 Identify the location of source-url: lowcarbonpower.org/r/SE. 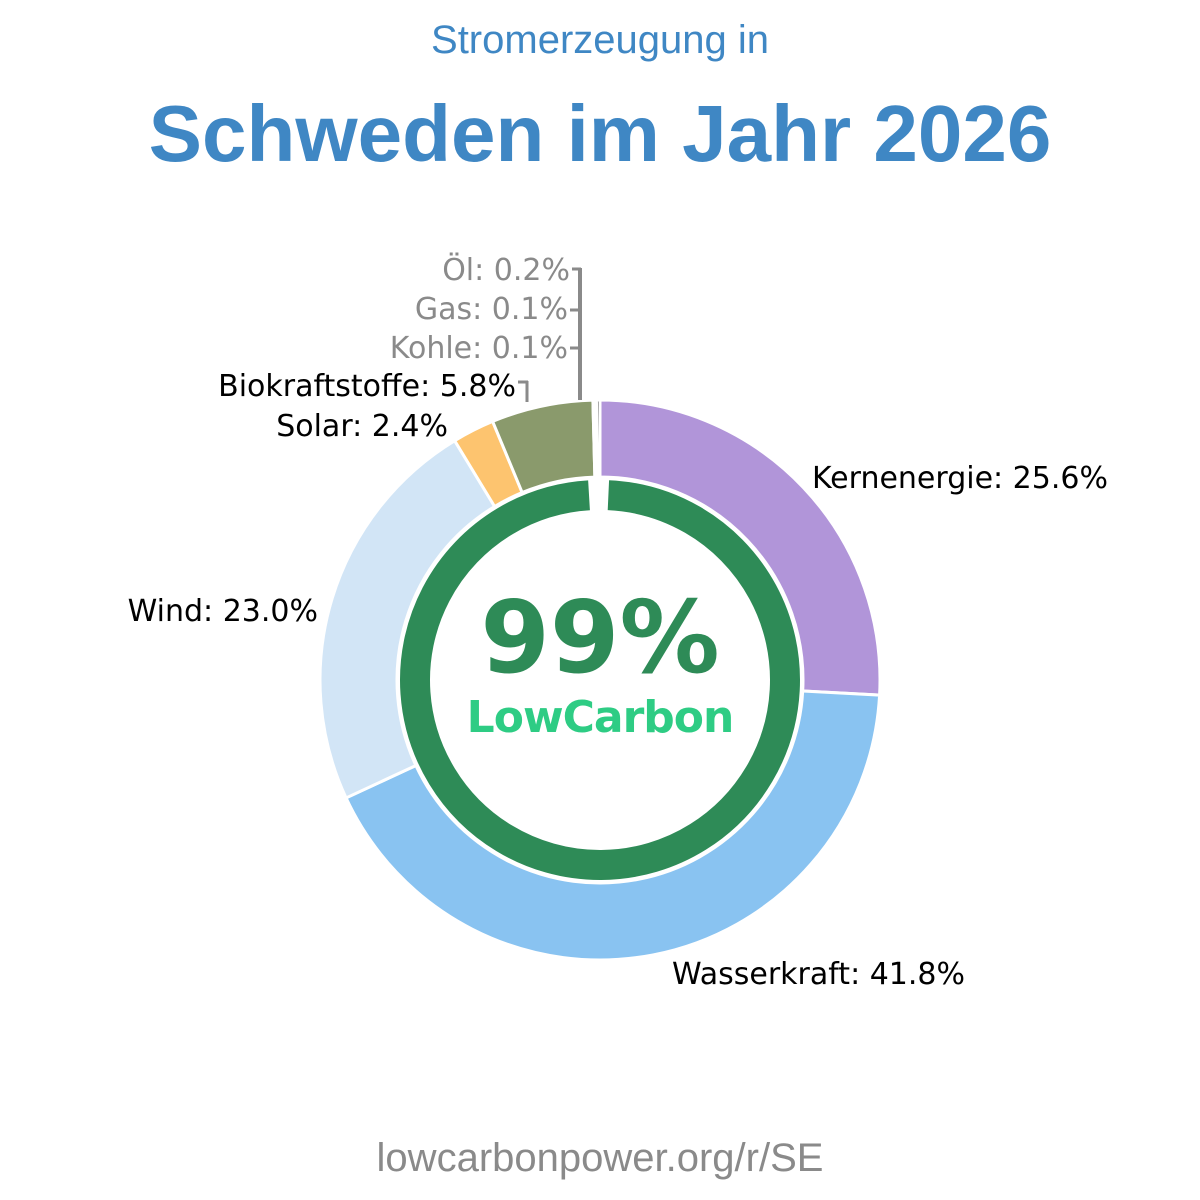
(600, 1158).